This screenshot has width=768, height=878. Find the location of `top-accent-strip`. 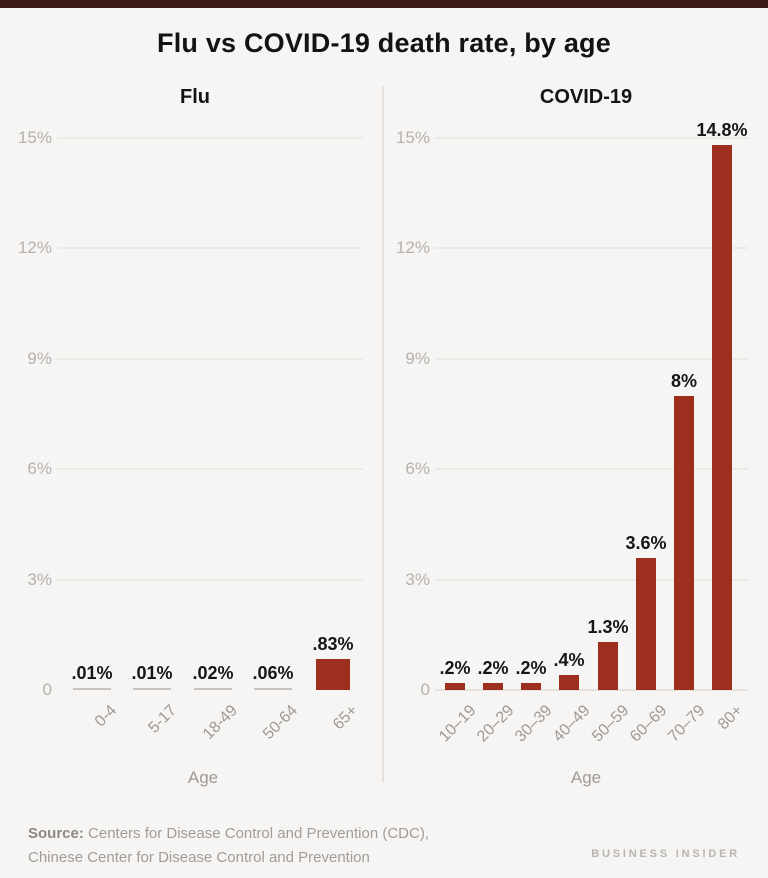

top-accent-strip is located at coordinates (384, 4).